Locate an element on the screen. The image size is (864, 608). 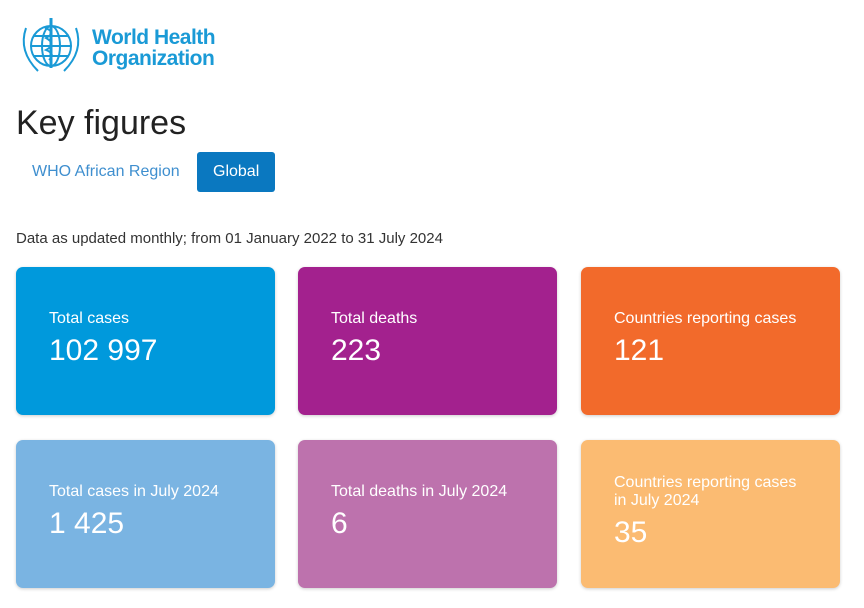
who-logo: World Health Organization is located at coordinates (116, 48).